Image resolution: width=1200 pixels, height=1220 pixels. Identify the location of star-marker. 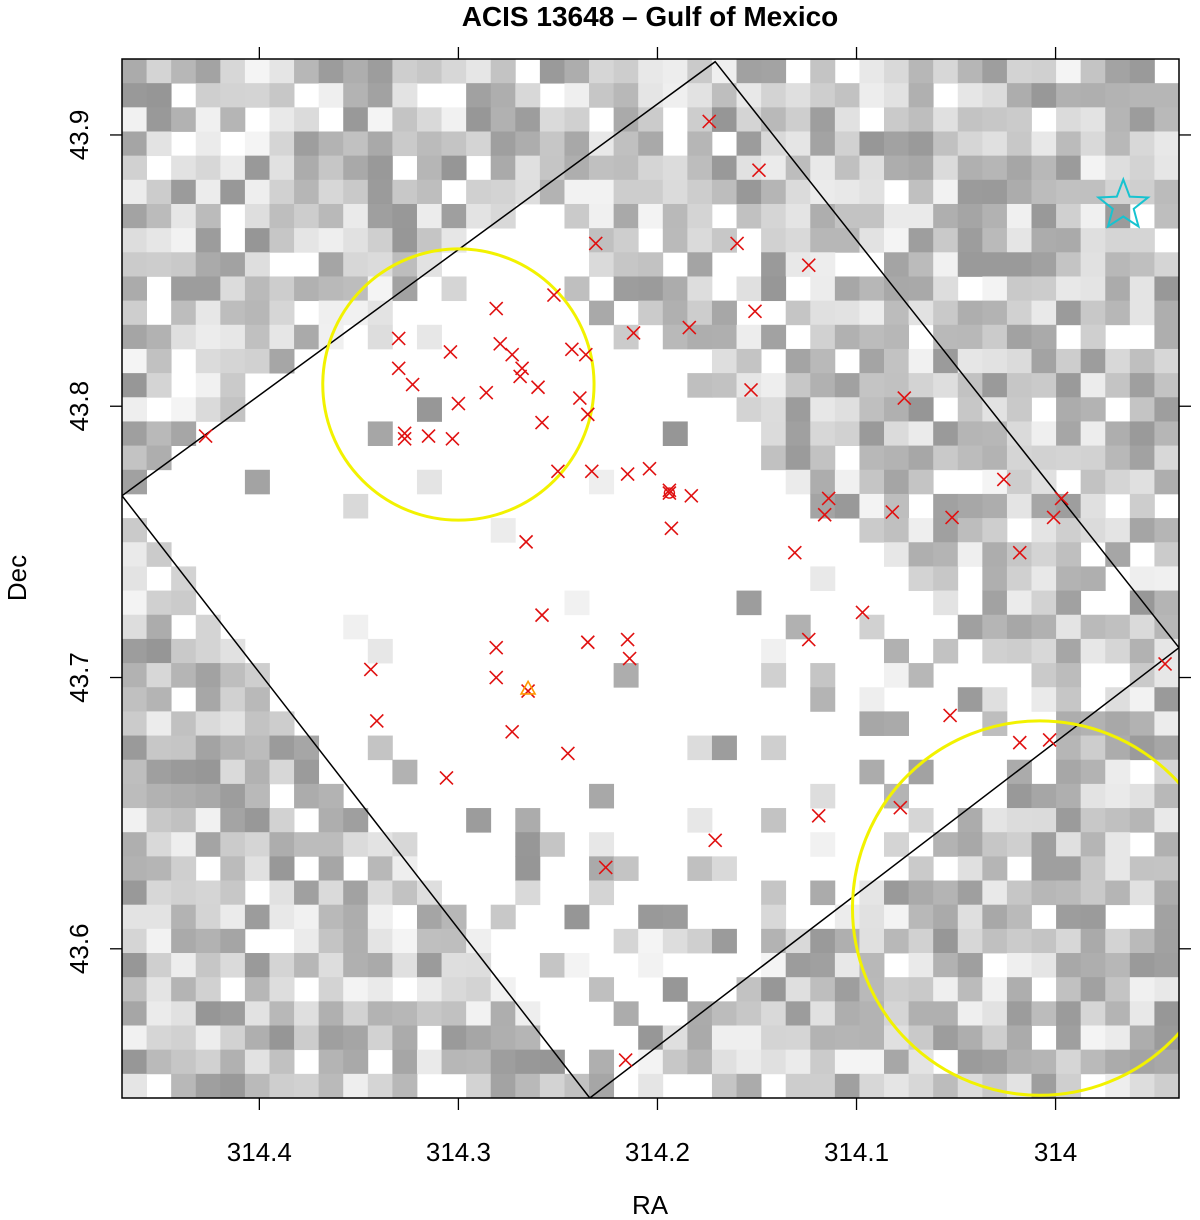
(1123, 202).